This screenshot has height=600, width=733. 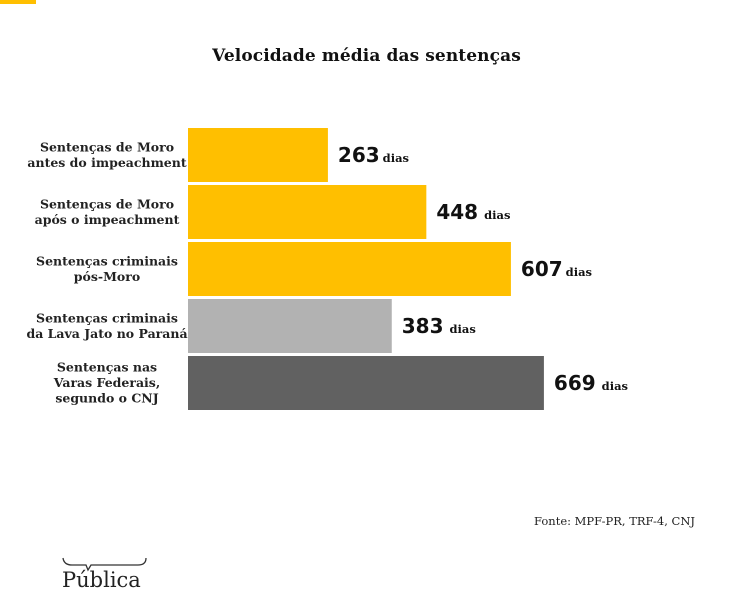 I want to click on publica-logo: Pública, so click(x=105, y=578).